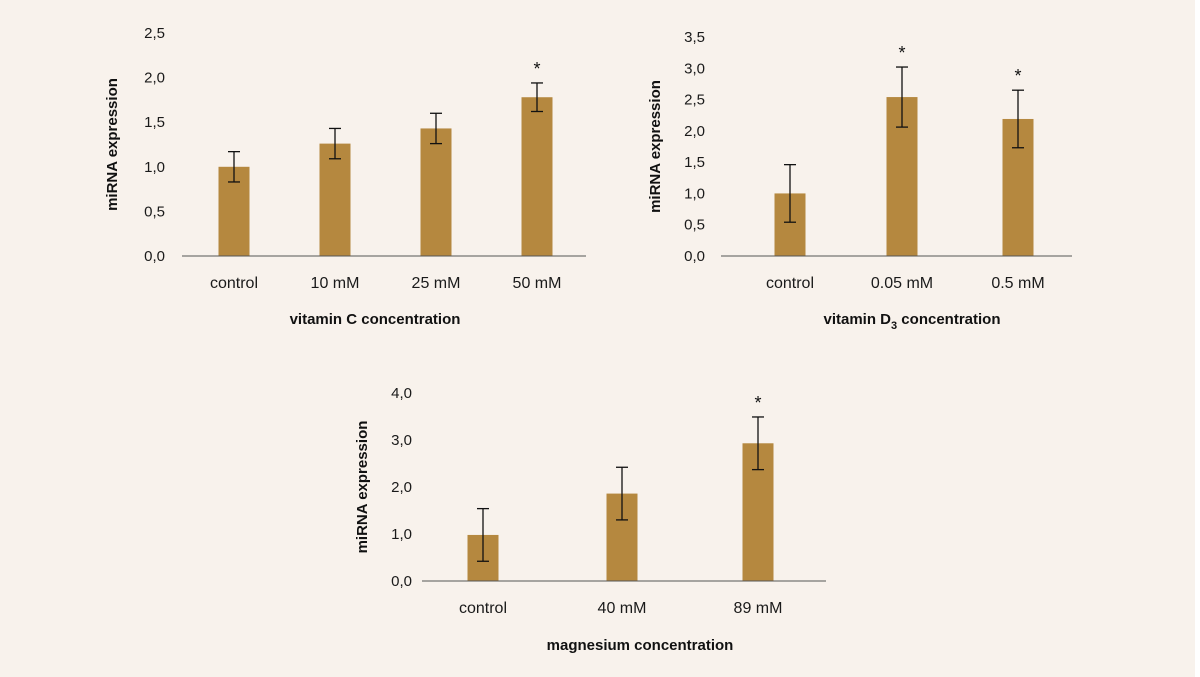  I want to click on x-axis-title: magnesium concentration, so click(640, 645).